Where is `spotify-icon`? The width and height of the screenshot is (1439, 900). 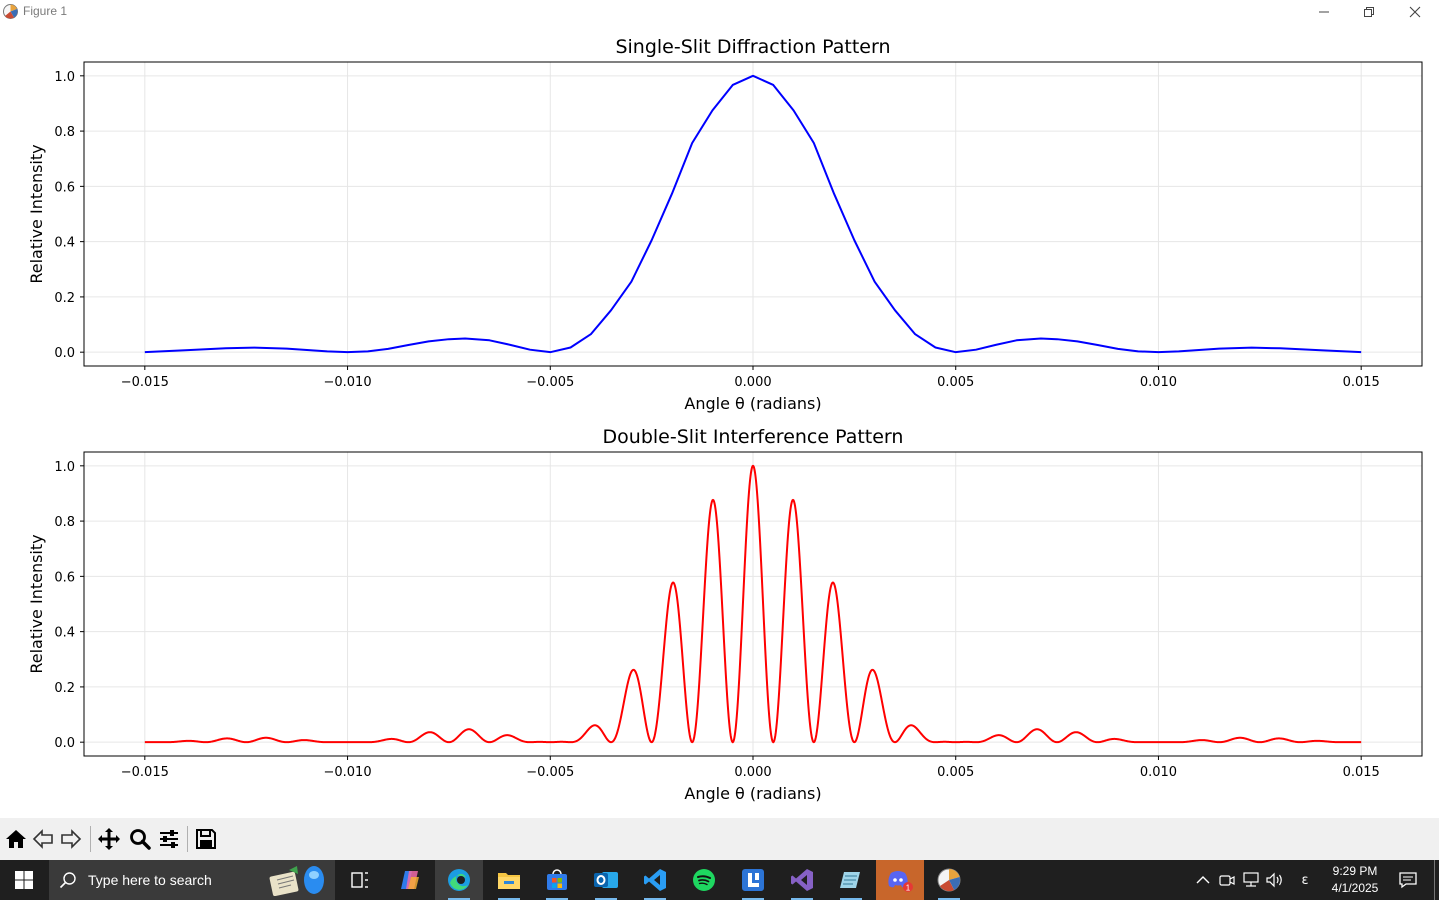 spotify-icon is located at coordinates (704, 880).